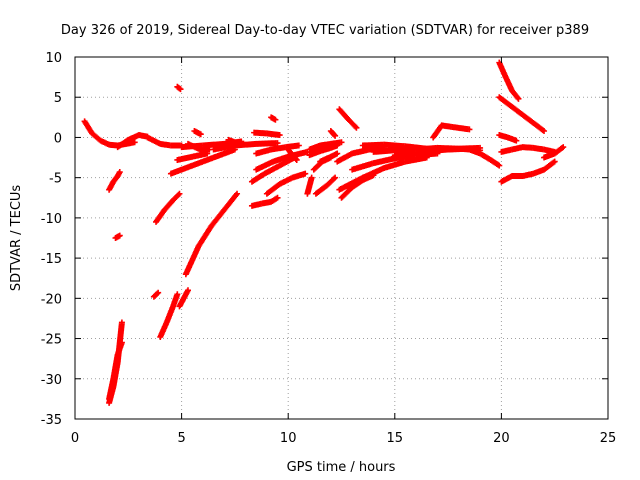 The width and height of the screenshot is (640, 480). What do you see at coordinates (51, 380) in the screenshot?
I see `y-tick-label: -30` at bounding box center [51, 380].